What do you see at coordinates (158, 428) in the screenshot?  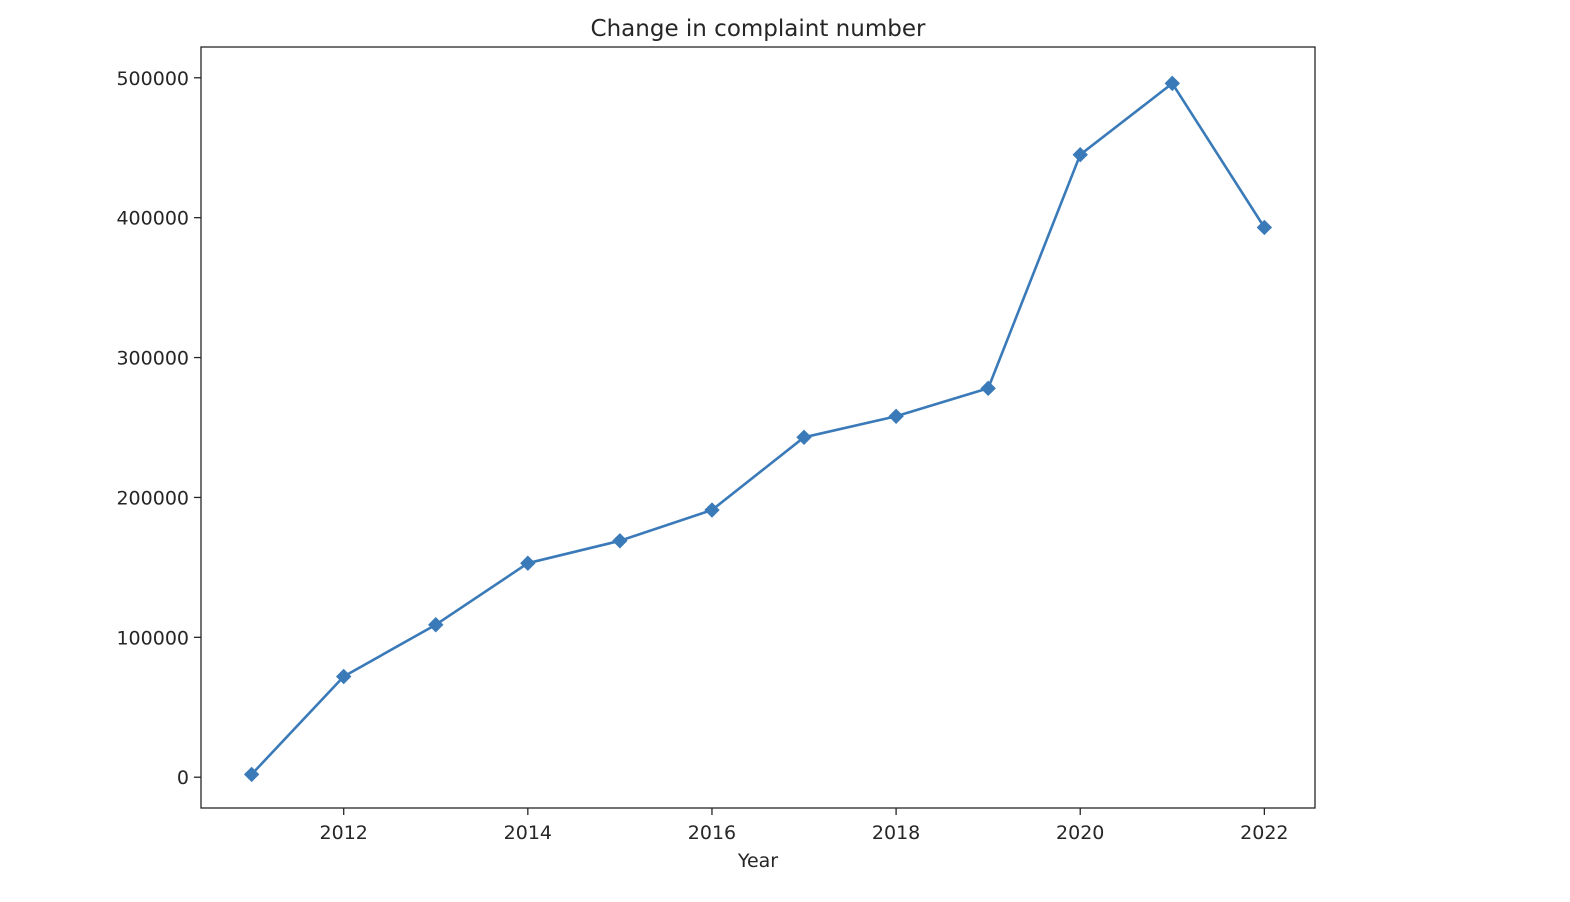 I see `y-axis: 0 100000 200000 300000 400000 500000` at bounding box center [158, 428].